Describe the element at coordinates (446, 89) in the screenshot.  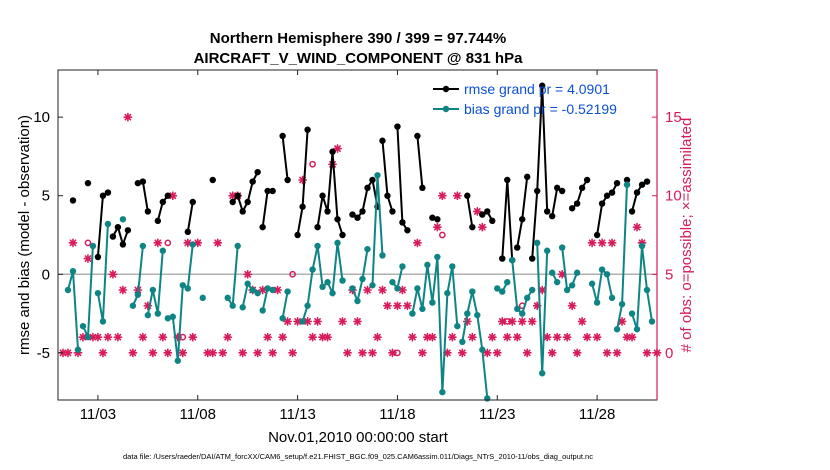
I see `legend-marker-rmse` at that location.